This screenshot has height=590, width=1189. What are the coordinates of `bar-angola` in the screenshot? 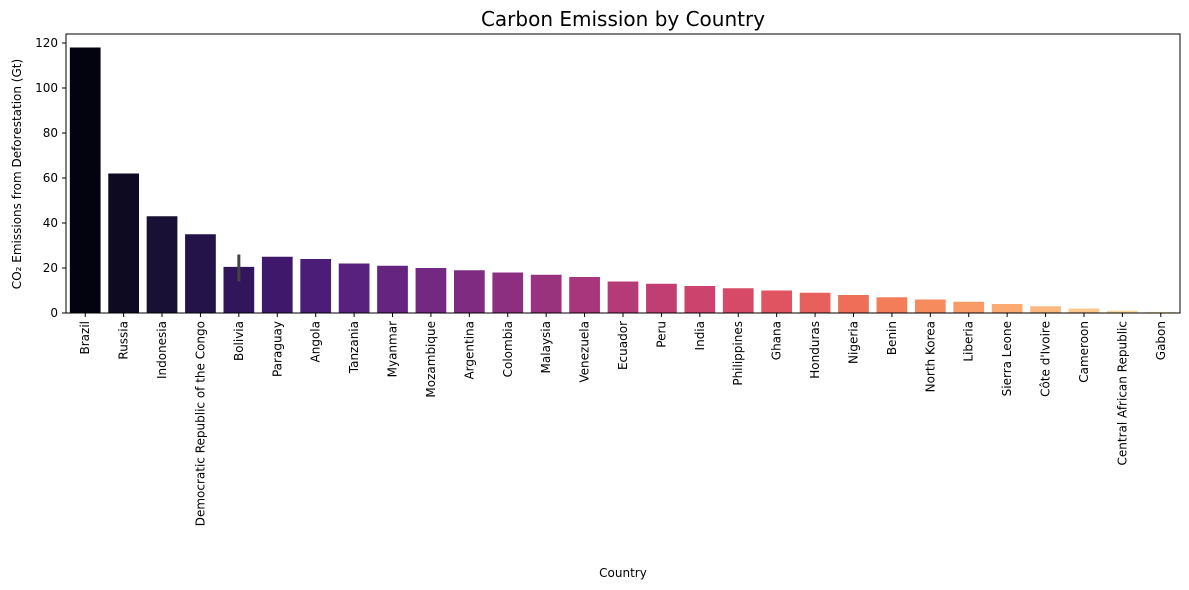 It's located at (316, 286).